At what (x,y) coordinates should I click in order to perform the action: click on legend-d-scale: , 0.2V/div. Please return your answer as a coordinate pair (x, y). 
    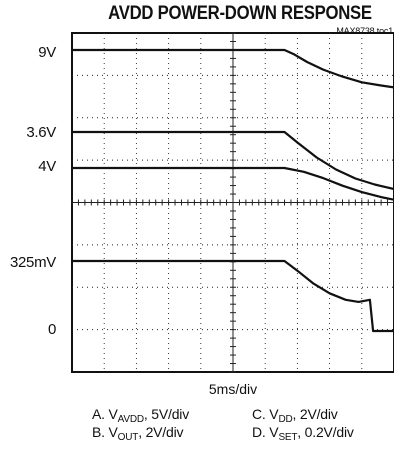
    Looking at the image, I should click on (325, 432).